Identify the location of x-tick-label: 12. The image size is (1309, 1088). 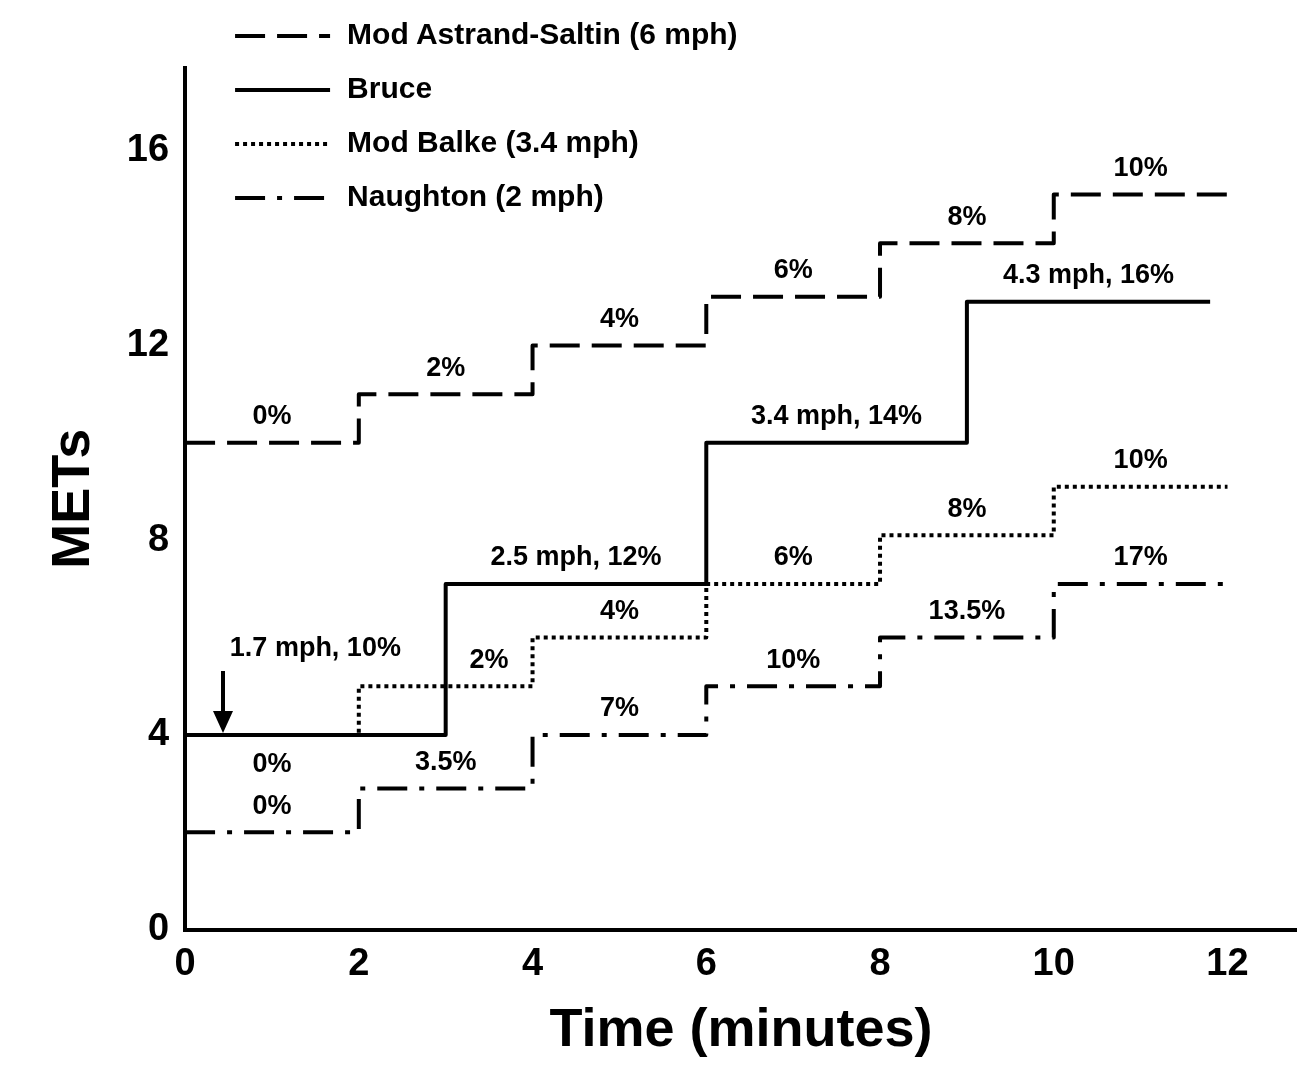
(1227, 961).